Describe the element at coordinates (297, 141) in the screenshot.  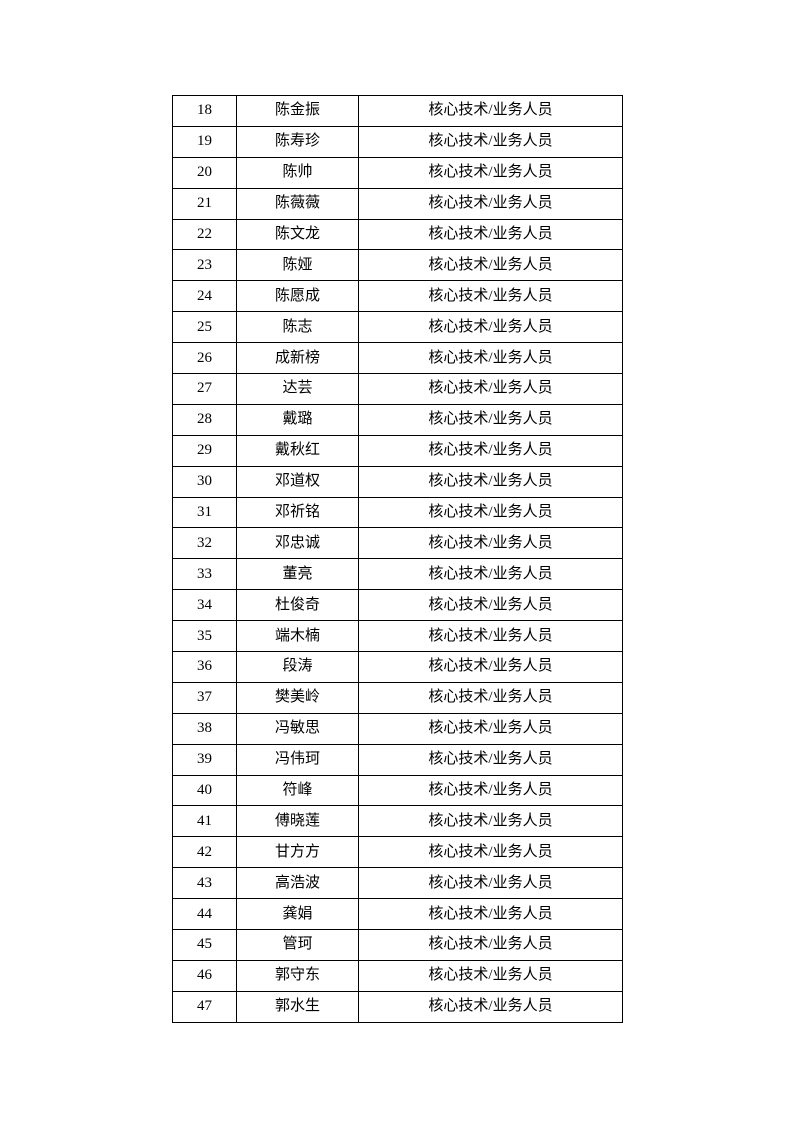
I see `row-name-cell: 陈寿珍` at that location.